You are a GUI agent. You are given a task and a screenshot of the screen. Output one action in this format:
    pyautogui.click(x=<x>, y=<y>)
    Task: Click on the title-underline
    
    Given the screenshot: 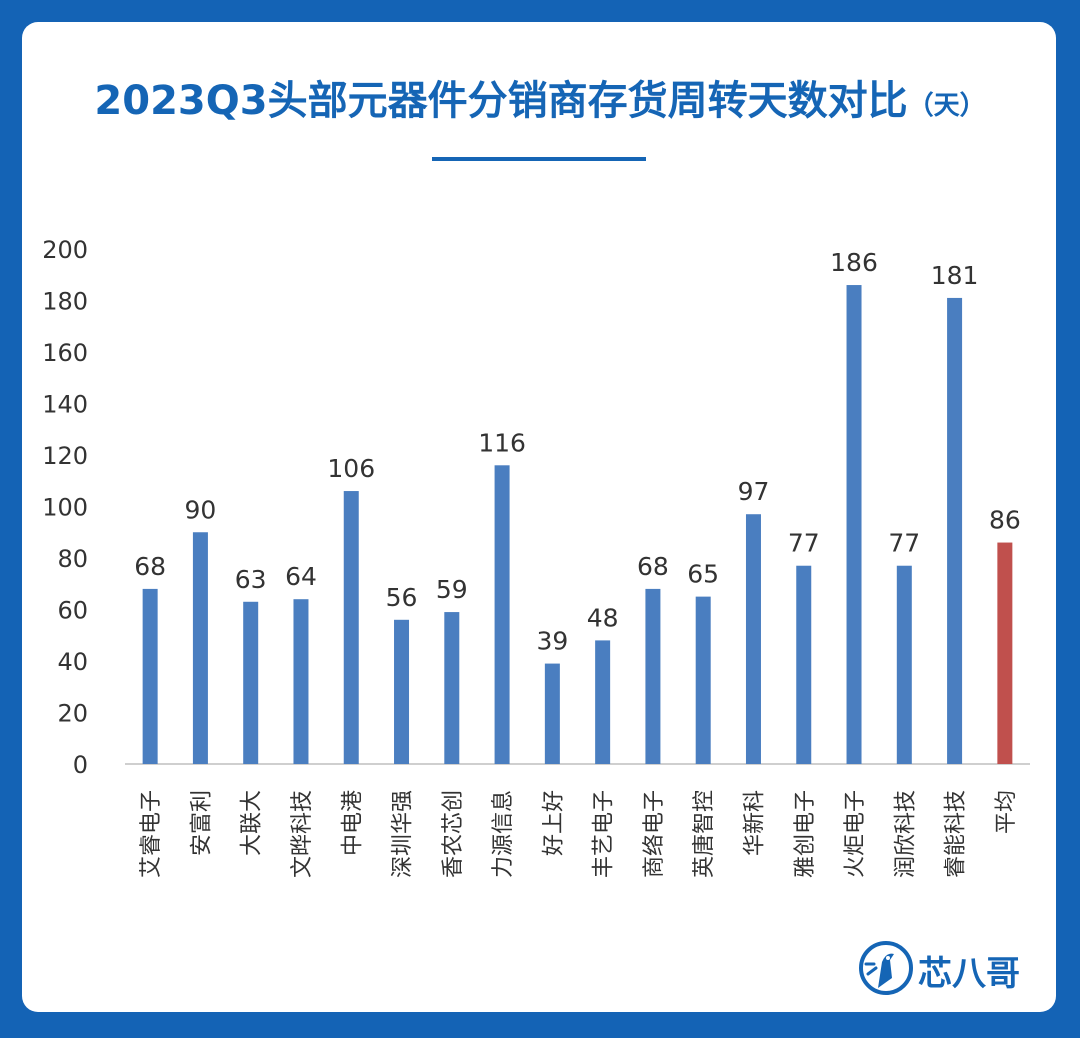 What is the action you would take?
    pyautogui.click(x=539, y=159)
    